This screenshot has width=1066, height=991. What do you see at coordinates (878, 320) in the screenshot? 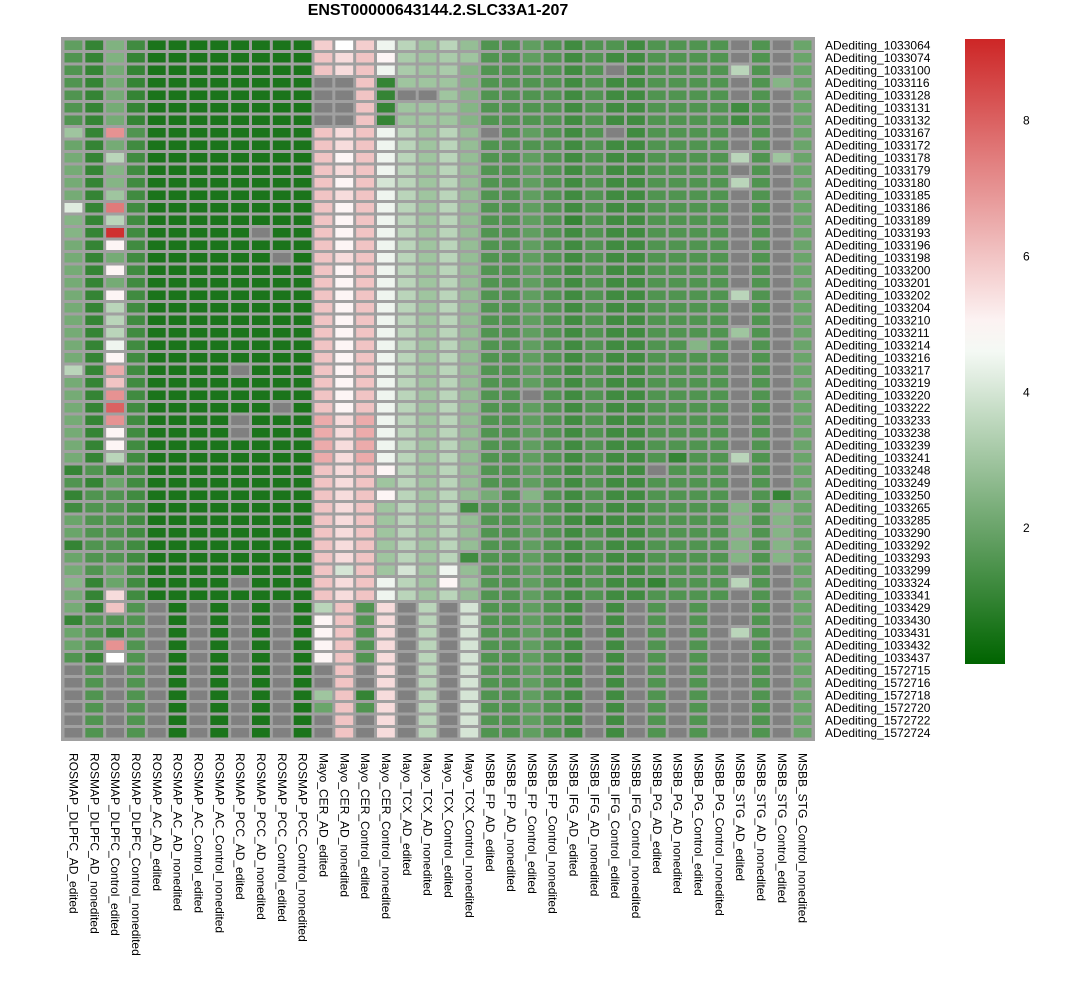
I see `row-label: ADediting_1033210` at bounding box center [878, 320].